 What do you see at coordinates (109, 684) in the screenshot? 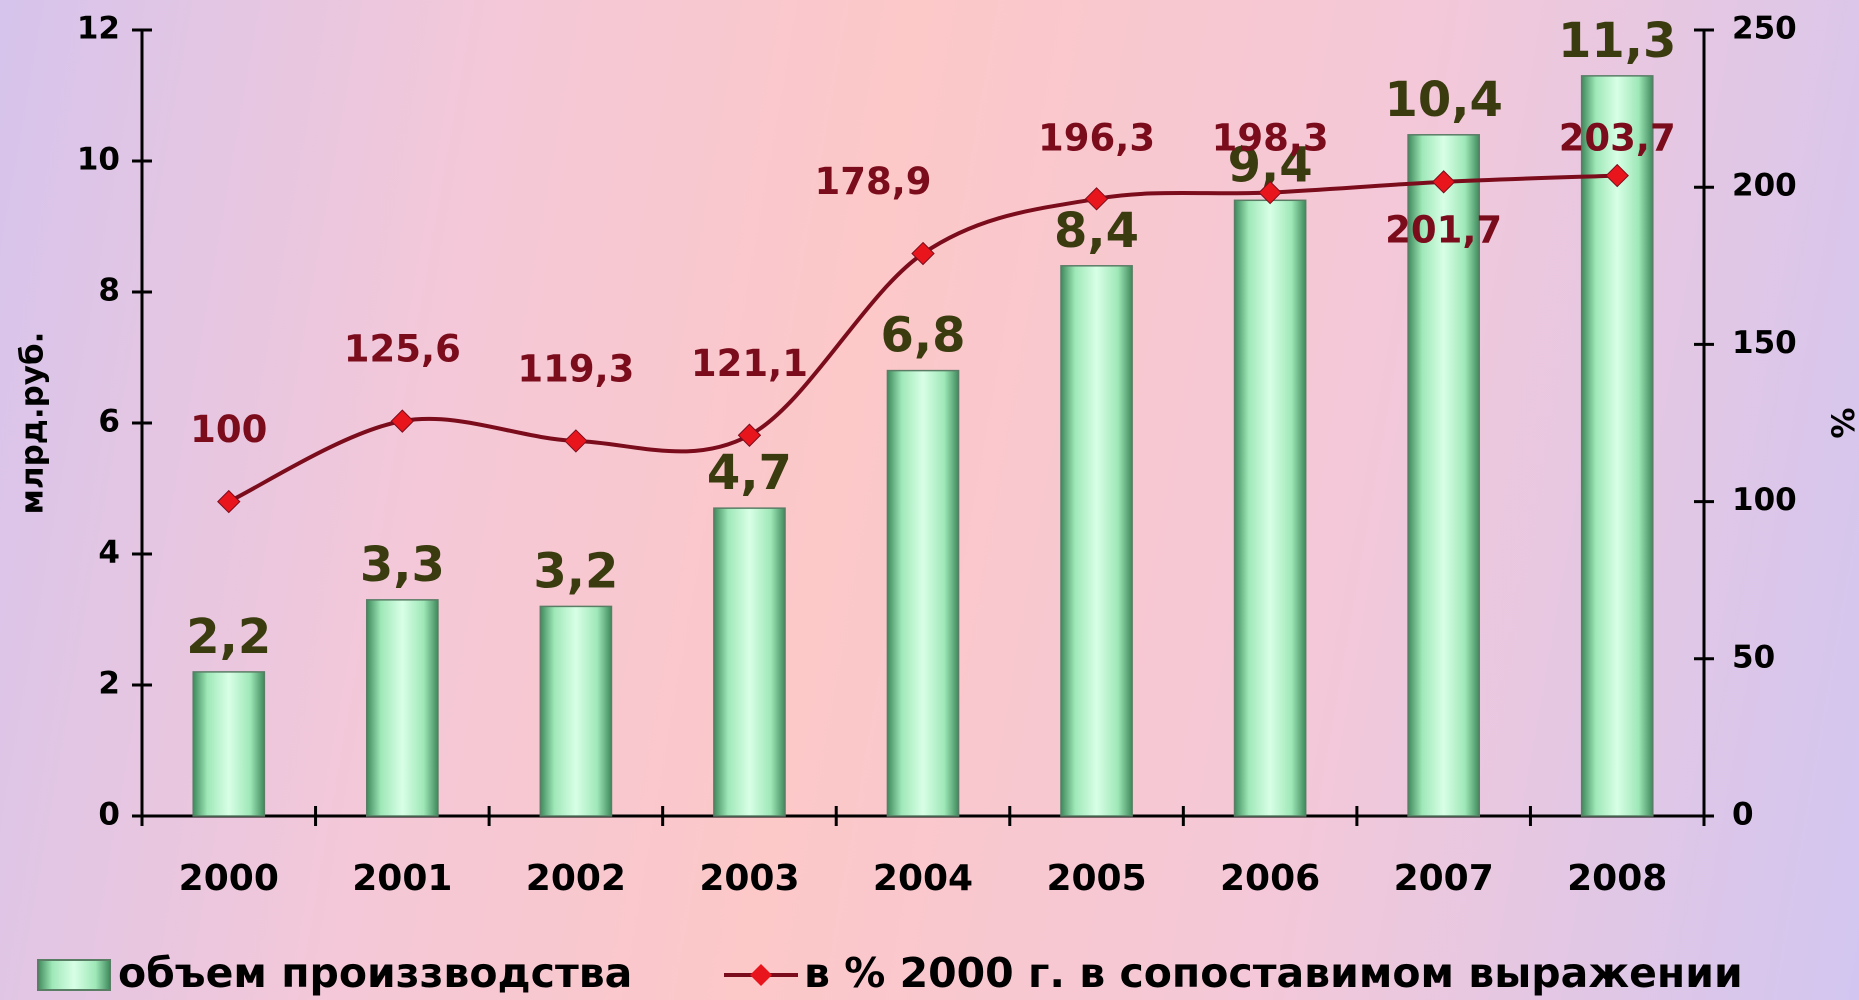
I see `y-tick-label: 2` at bounding box center [109, 684].